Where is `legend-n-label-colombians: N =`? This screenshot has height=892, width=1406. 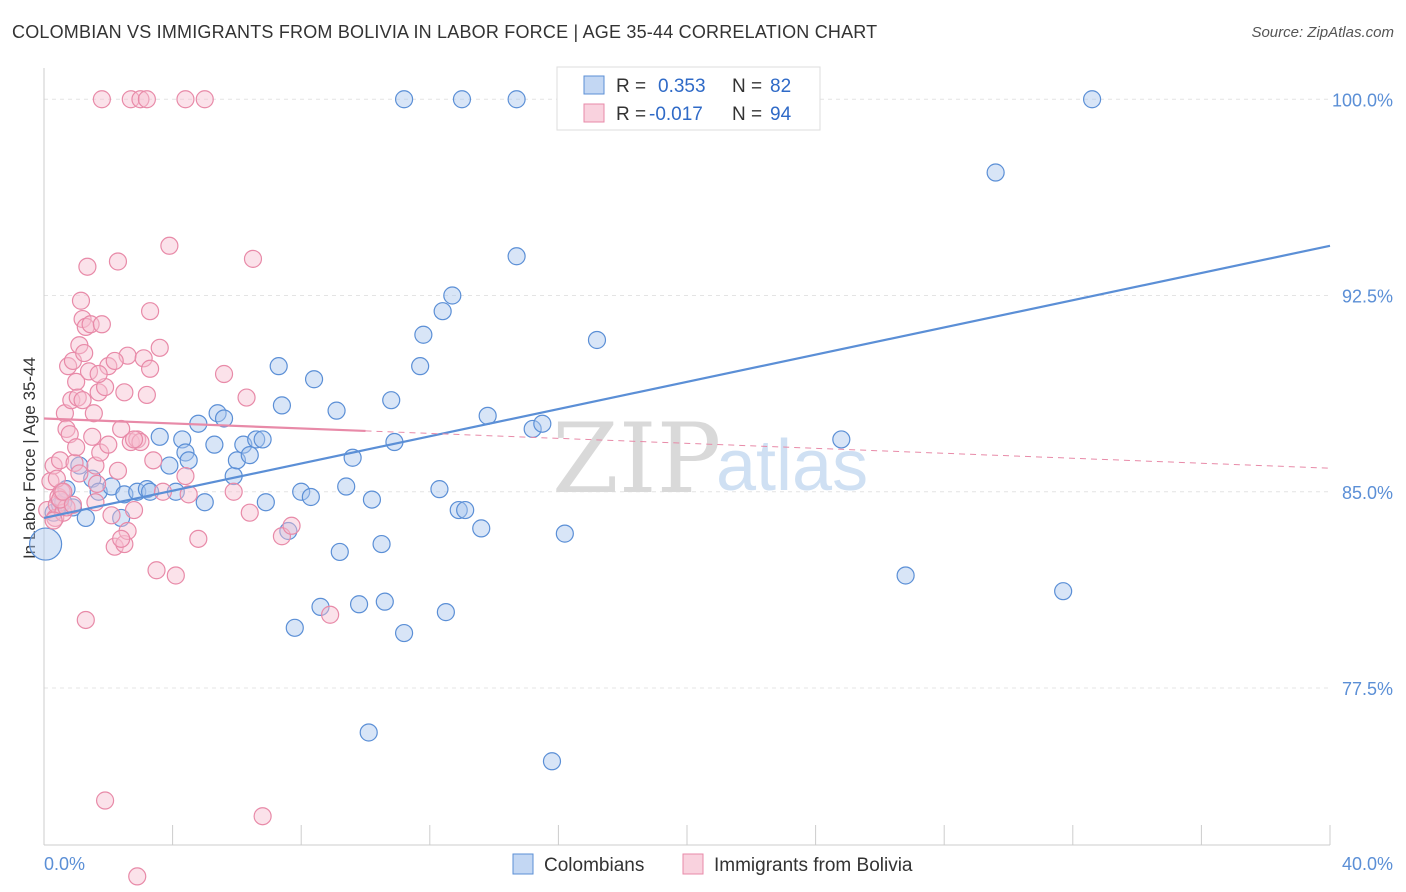 legend-n-label-colombians: N = is located at coordinates (747, 86).